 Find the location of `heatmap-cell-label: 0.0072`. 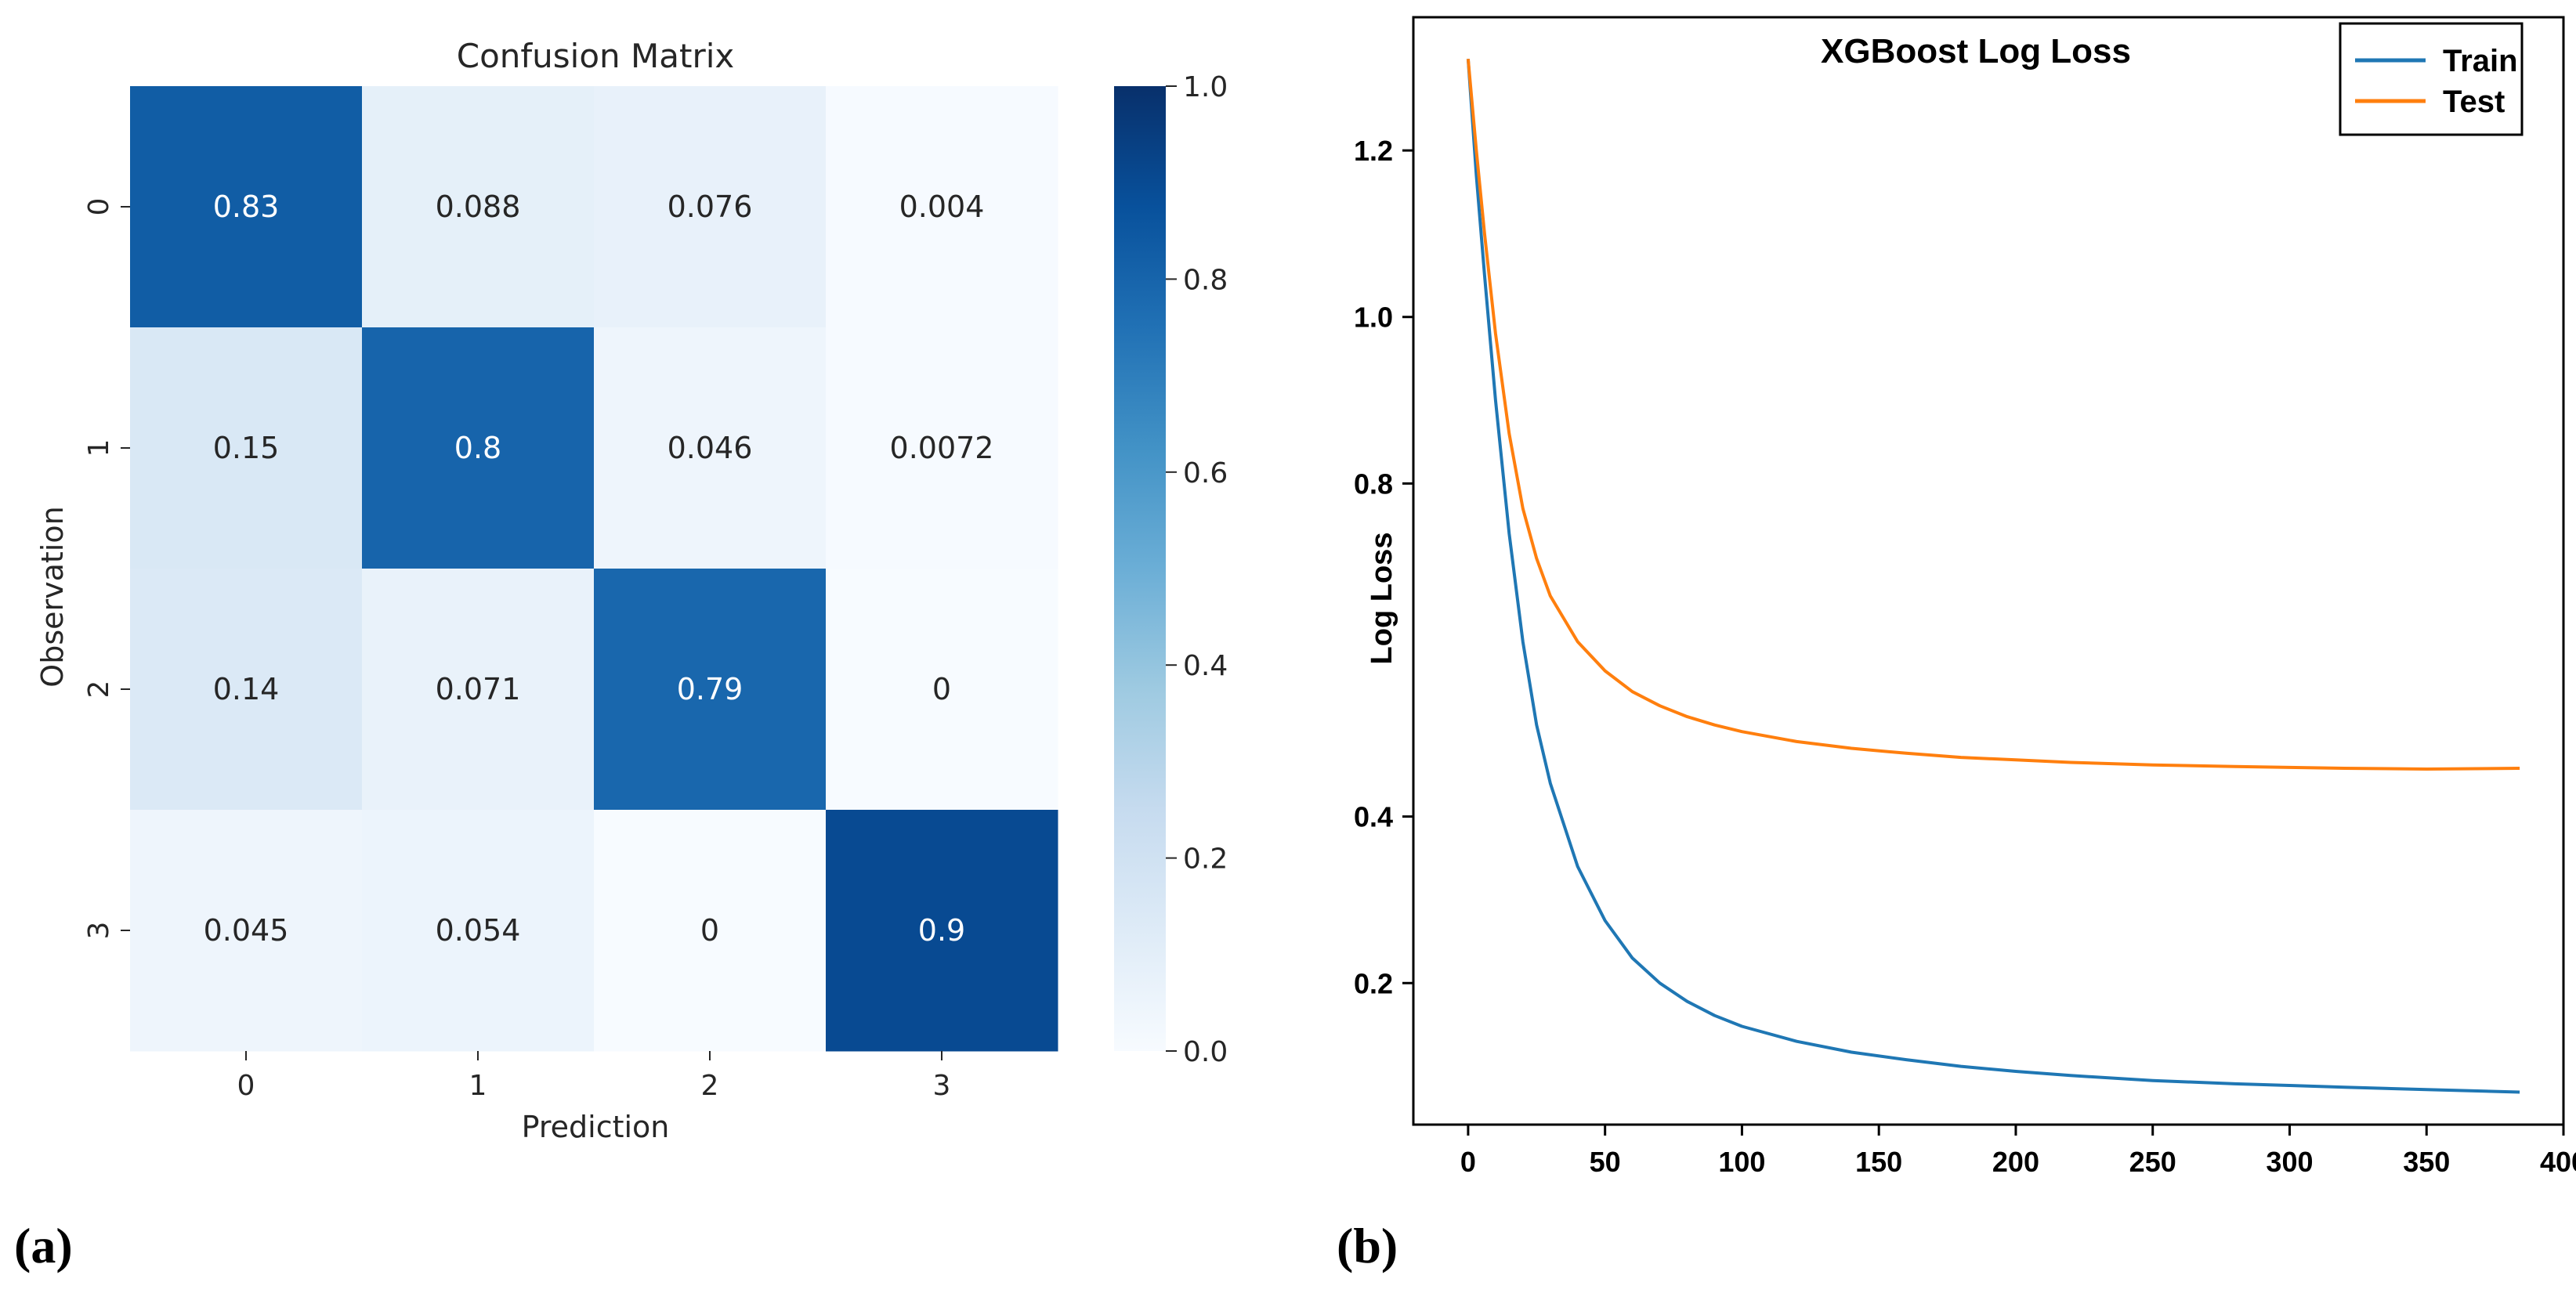

heatmap-cell-label: 0.0072 is located at coordinates (942, 448).